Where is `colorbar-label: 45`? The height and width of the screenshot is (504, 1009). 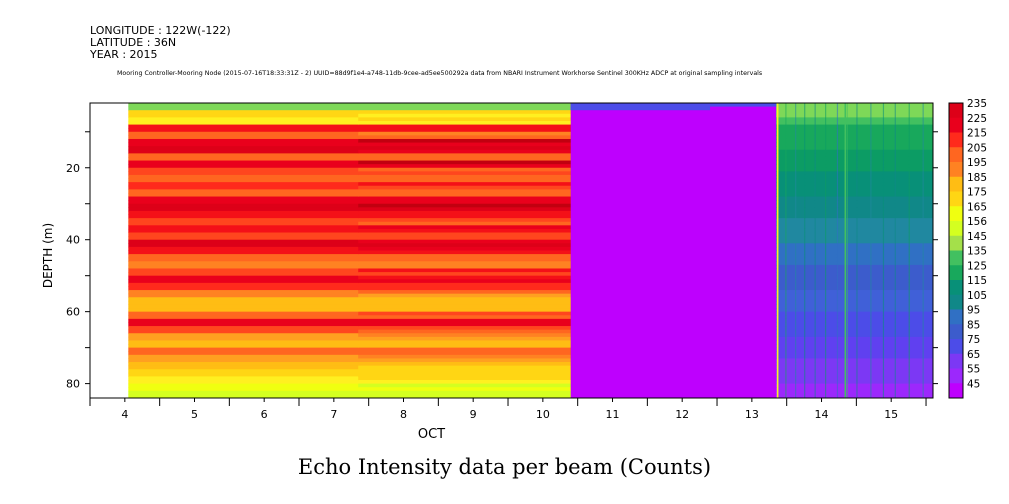
colorbar-label: 45 is located at coordinates (973, 384).